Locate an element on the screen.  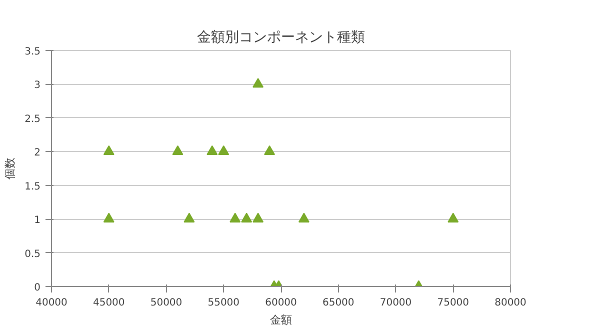
x-tick-label: 55000 is located at coordinates (224, 303).